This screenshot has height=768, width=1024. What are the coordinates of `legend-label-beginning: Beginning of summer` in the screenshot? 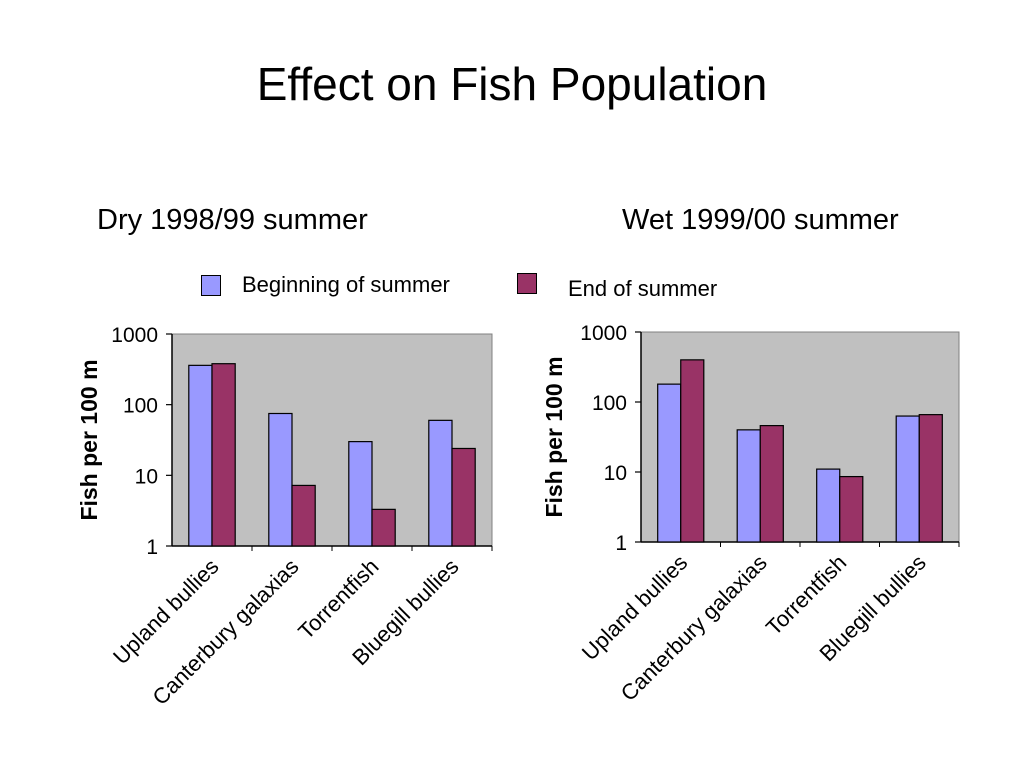 It's located at (346, 284).